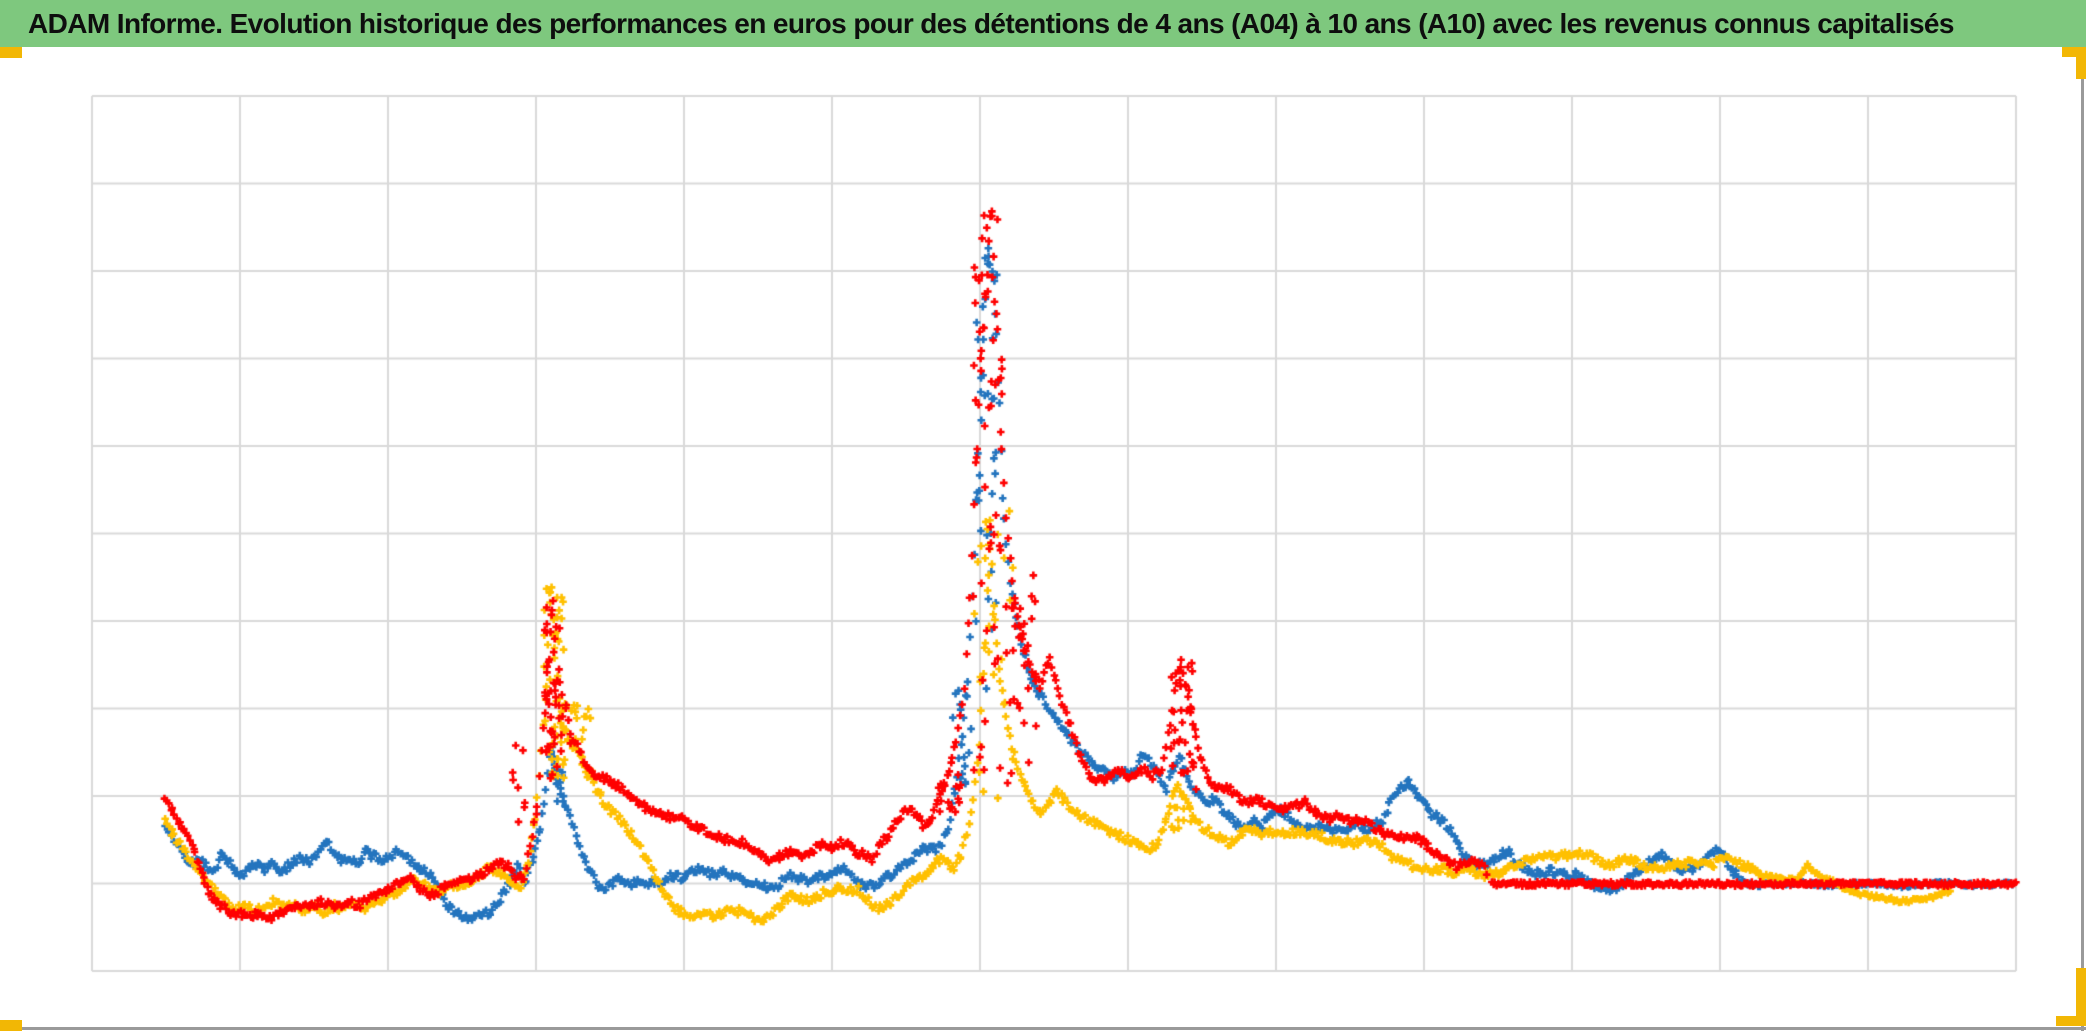 This screenshot has height=1031, width=2086. Describe the element at coordinates (2074, 52) in the screenshot. I see `corner-mark-top-right-horizontal` at that location.